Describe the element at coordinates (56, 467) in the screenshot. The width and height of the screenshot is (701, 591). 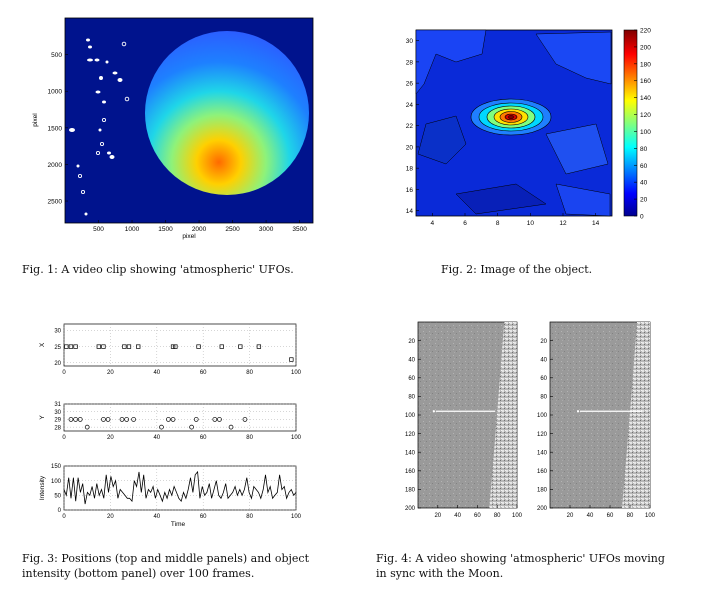
I see `y-tick-label: 150` at that location.